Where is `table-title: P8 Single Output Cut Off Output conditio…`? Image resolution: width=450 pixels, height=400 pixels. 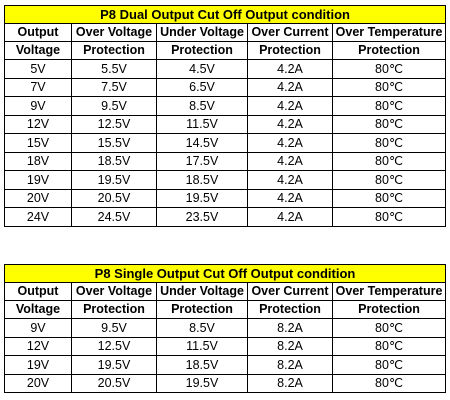
table-title: P8 Single Output Cut Off Output conditio… is located at coordinates (225, 273).